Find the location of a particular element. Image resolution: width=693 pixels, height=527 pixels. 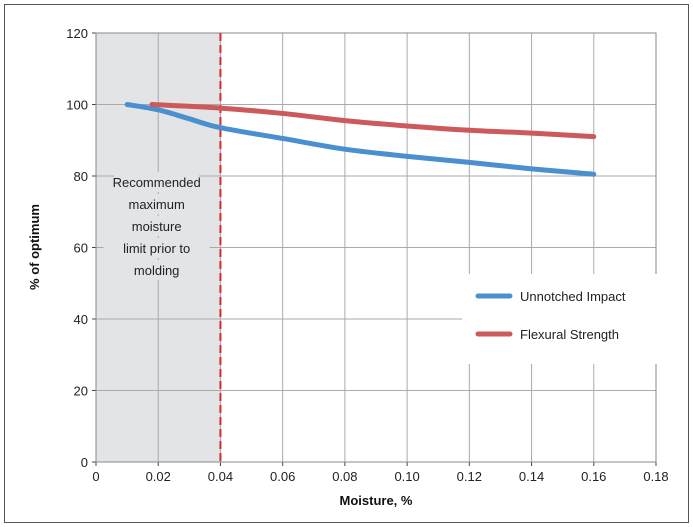

x-tick-label: 0.08 is located at coordinates (344, 476).